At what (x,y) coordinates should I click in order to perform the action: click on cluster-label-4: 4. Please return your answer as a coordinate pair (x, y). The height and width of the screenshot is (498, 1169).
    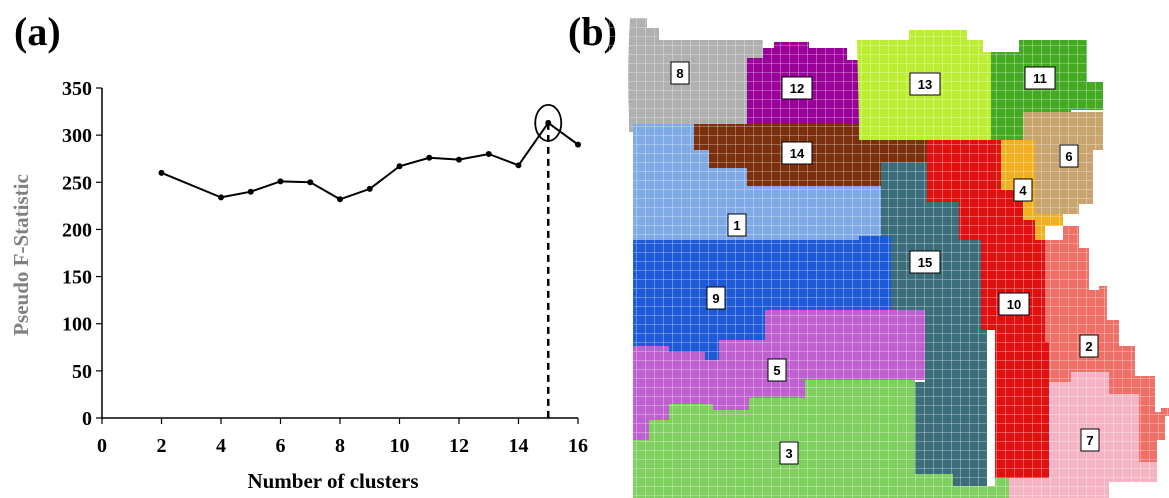
    Looking at the image, I should click on (1023, 190).